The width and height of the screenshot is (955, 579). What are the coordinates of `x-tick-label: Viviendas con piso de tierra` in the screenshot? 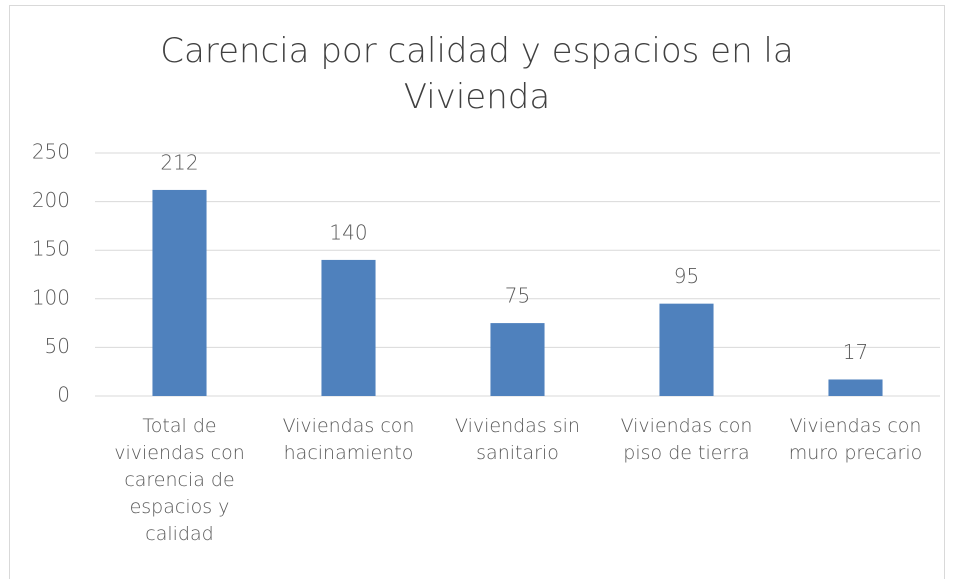 It's located at (686, 439).